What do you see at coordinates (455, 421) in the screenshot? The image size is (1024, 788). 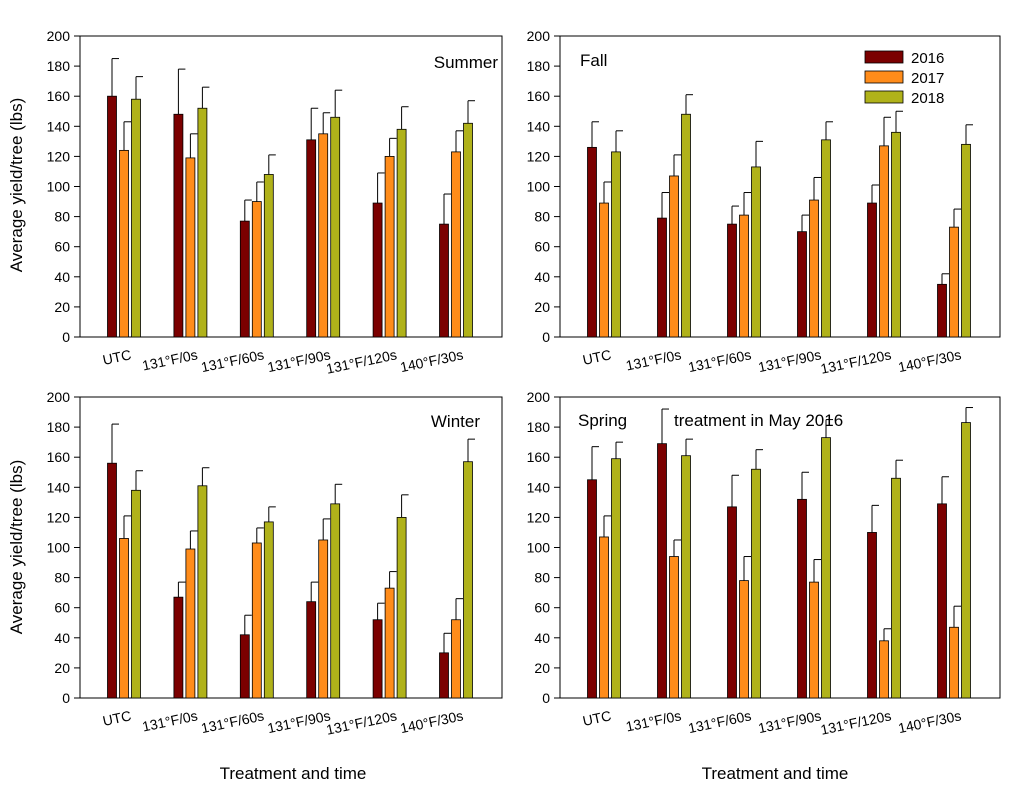 I see `panel-title: Winter` at bounding box center [455, 421].